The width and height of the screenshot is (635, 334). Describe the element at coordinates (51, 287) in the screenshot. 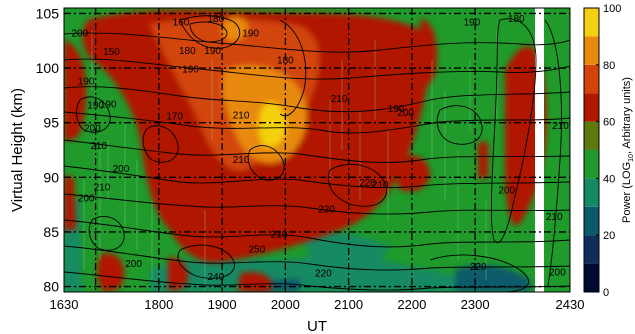

I see `y-tick-label: 80` at that location.